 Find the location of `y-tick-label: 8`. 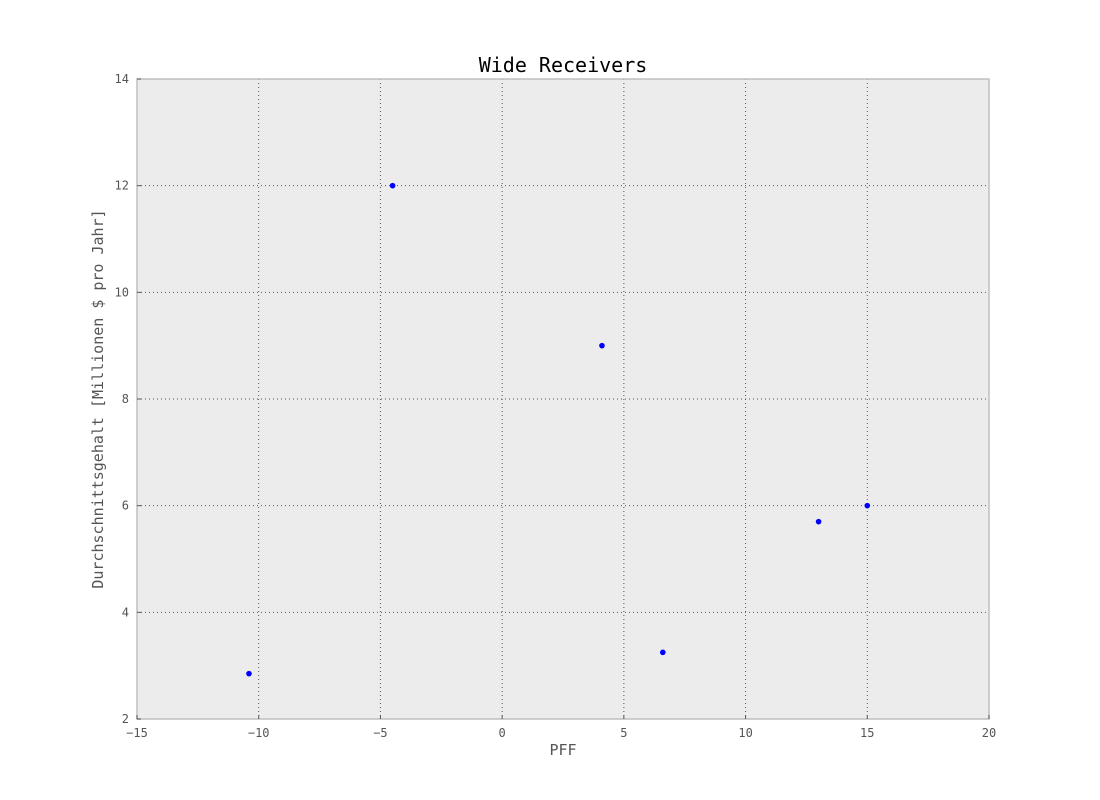

y-tick-label: 8 is located at coordinates (125, 399).